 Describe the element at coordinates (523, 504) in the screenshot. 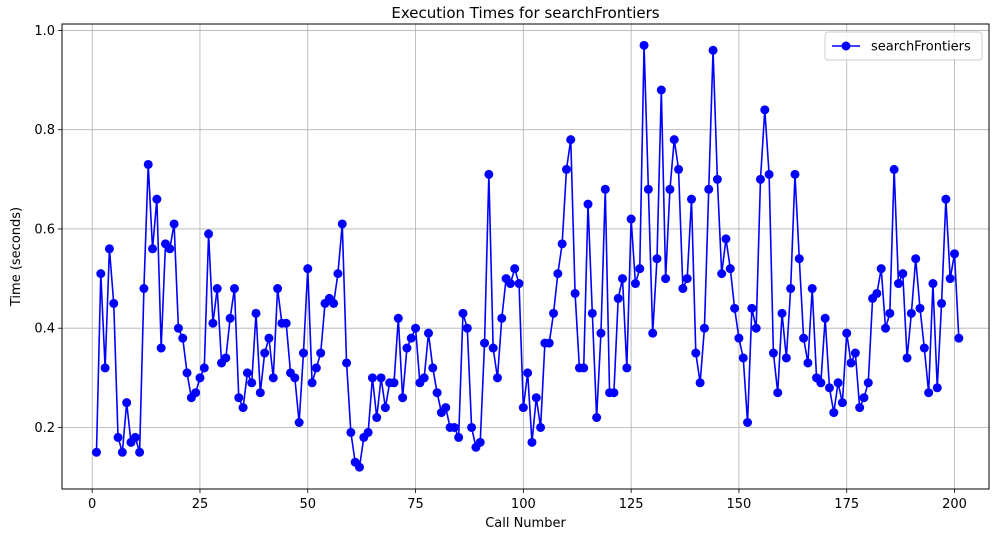

I see `x-tick-label: 100` at that location.